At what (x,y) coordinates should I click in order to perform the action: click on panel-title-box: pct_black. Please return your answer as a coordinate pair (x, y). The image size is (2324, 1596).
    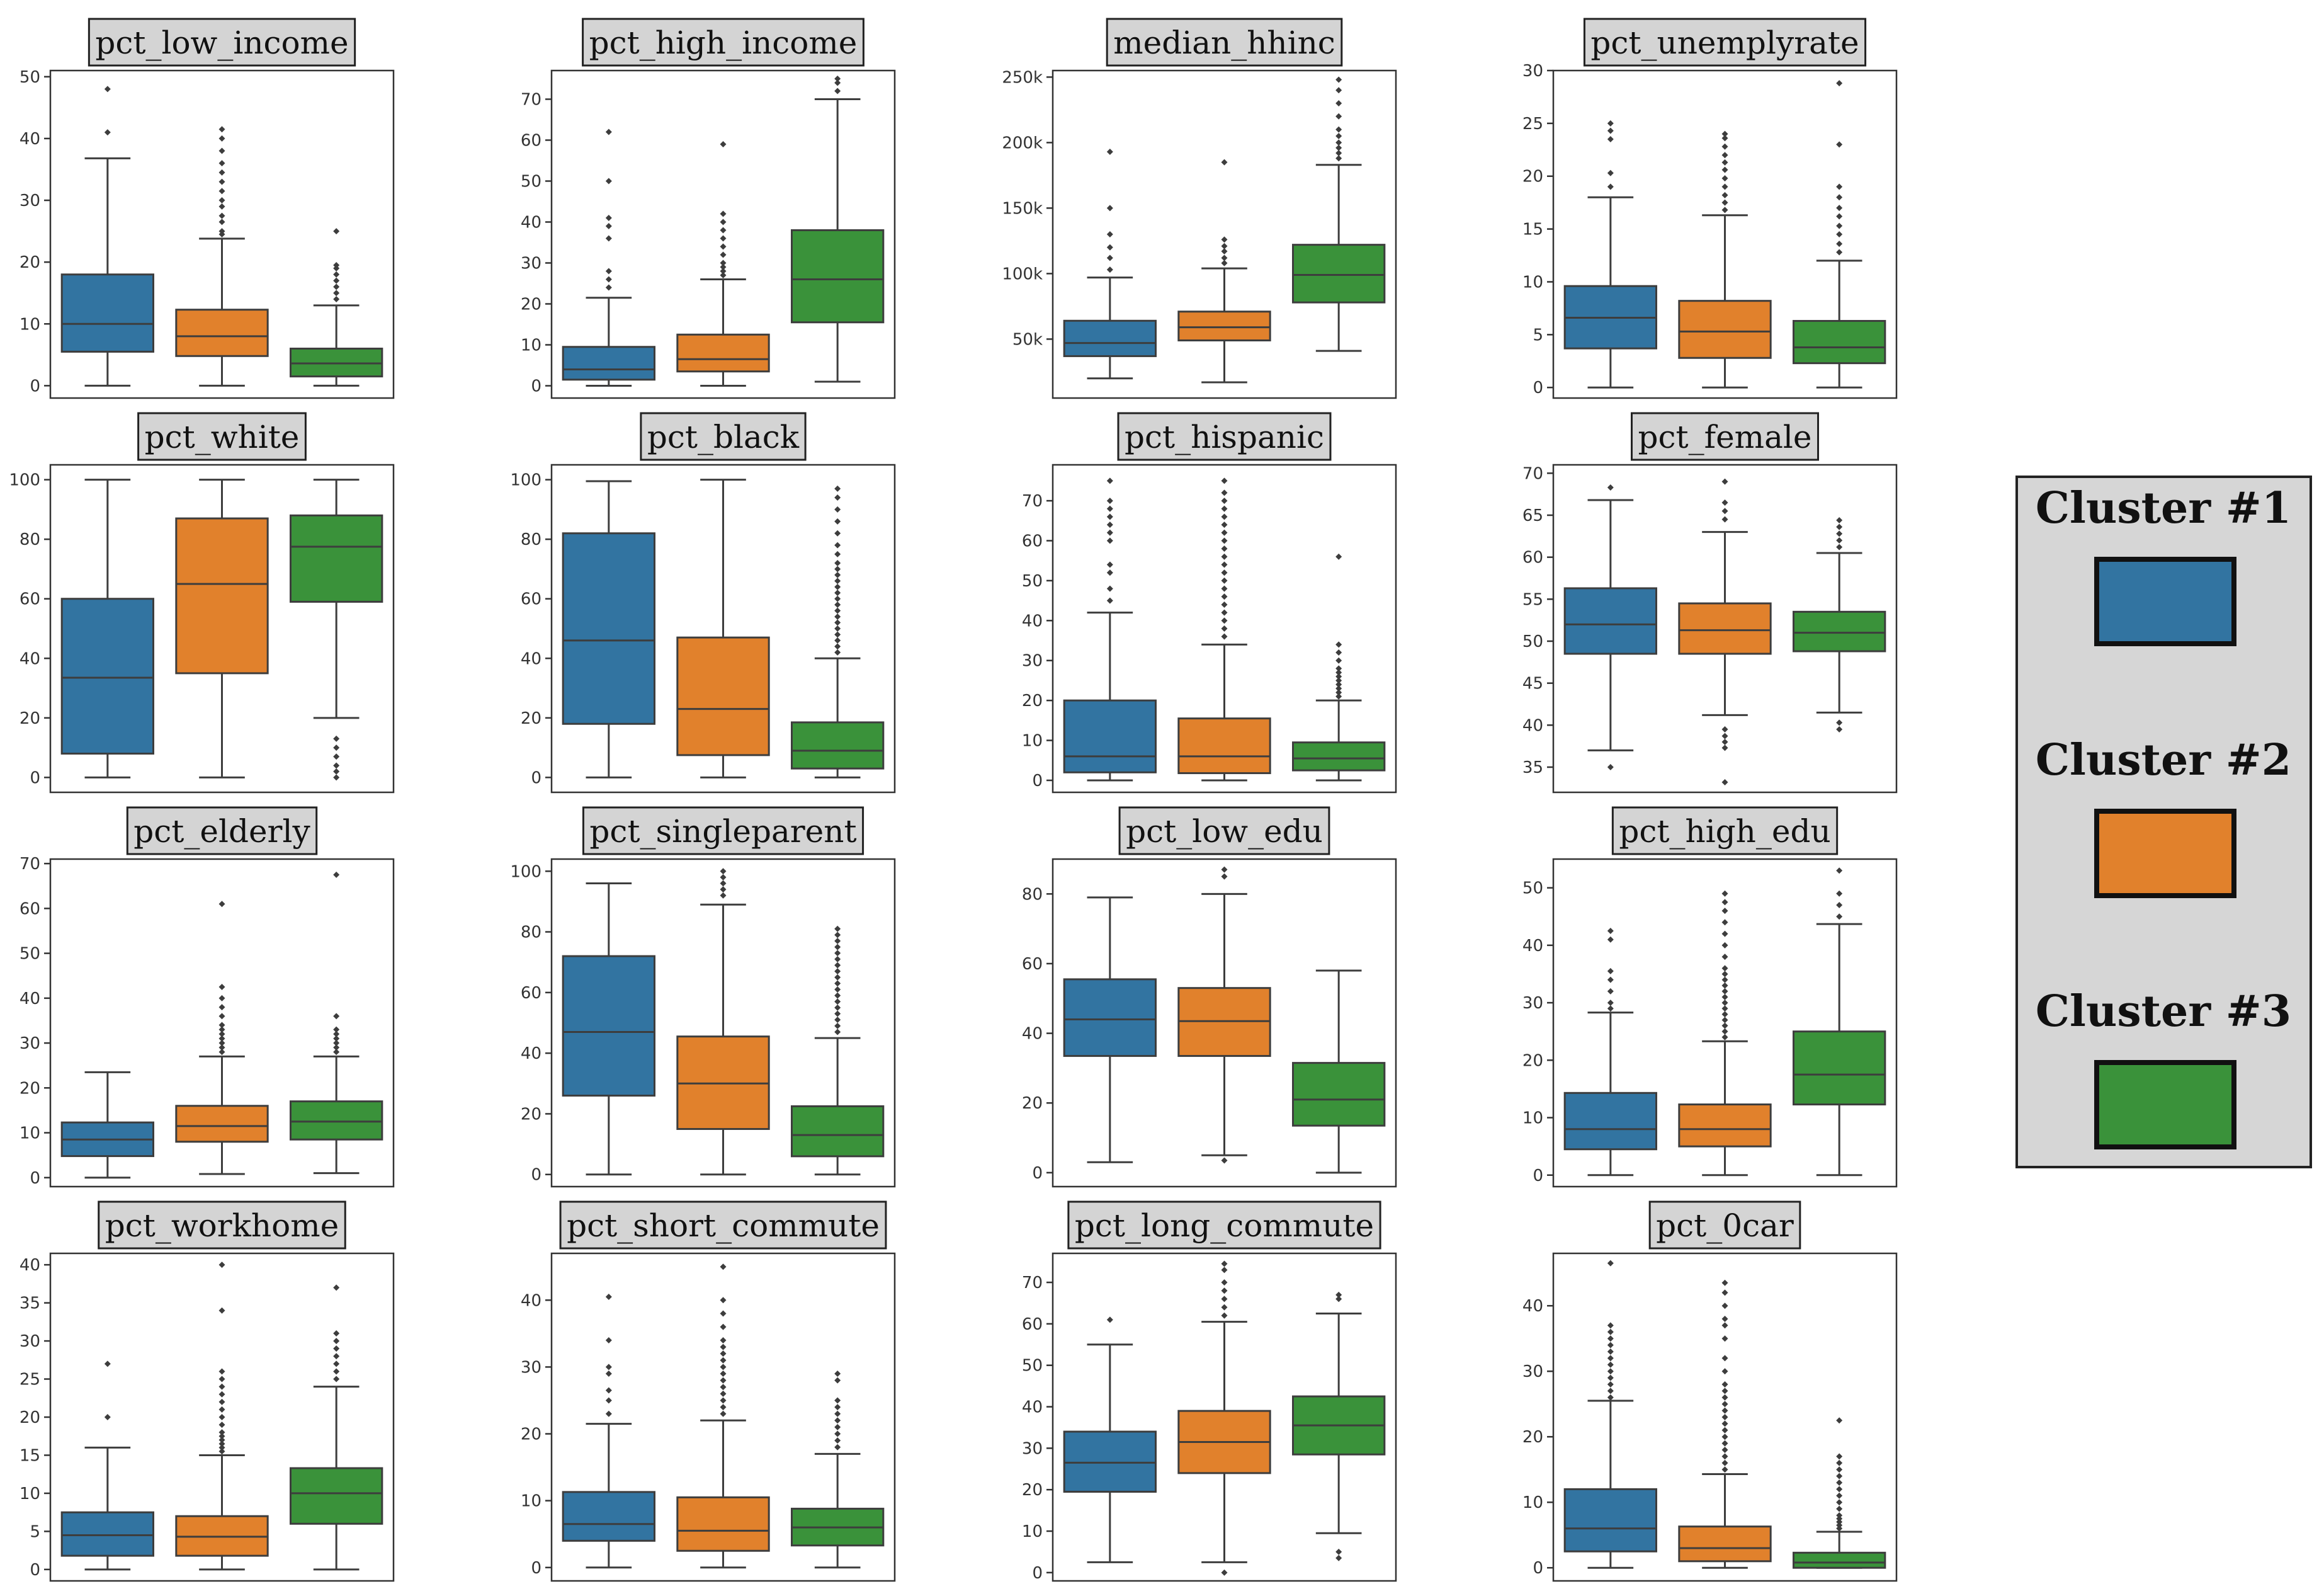
    Looking at the image, I should click on (723, 436).